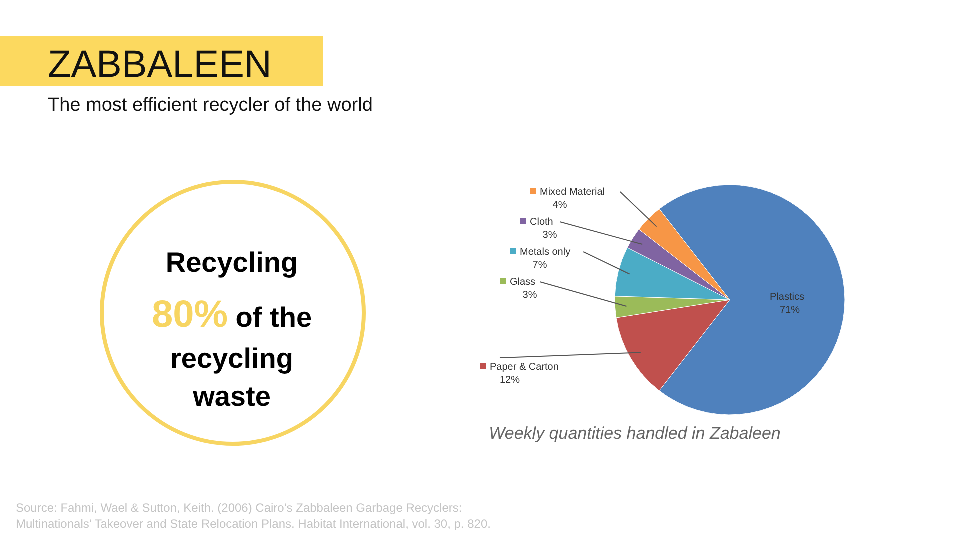 The height and width of the screenshot is (540, 960). What do you see at coordinates (545, 252) in the screenshot?
I see `legend-label: Metals only` at bounding box center [545, 252].